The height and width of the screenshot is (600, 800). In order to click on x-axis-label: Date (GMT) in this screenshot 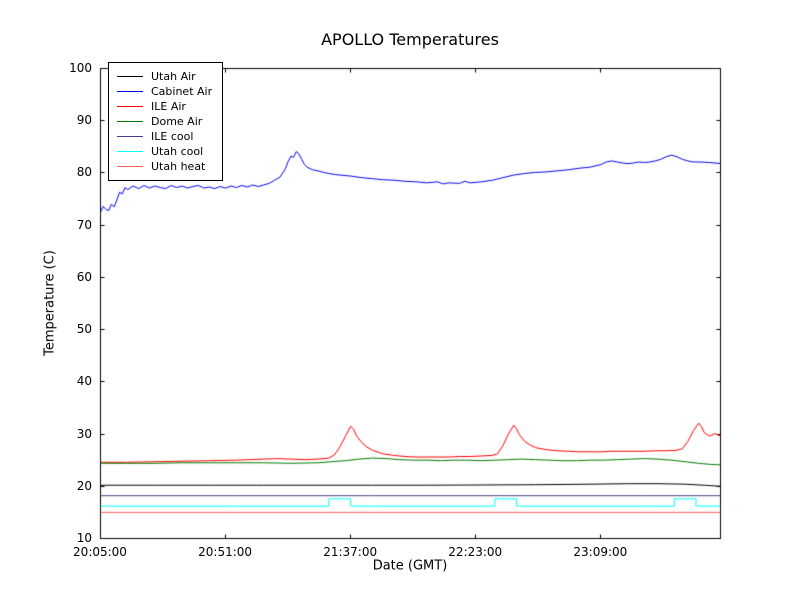, I will do `click(410, 566)`.